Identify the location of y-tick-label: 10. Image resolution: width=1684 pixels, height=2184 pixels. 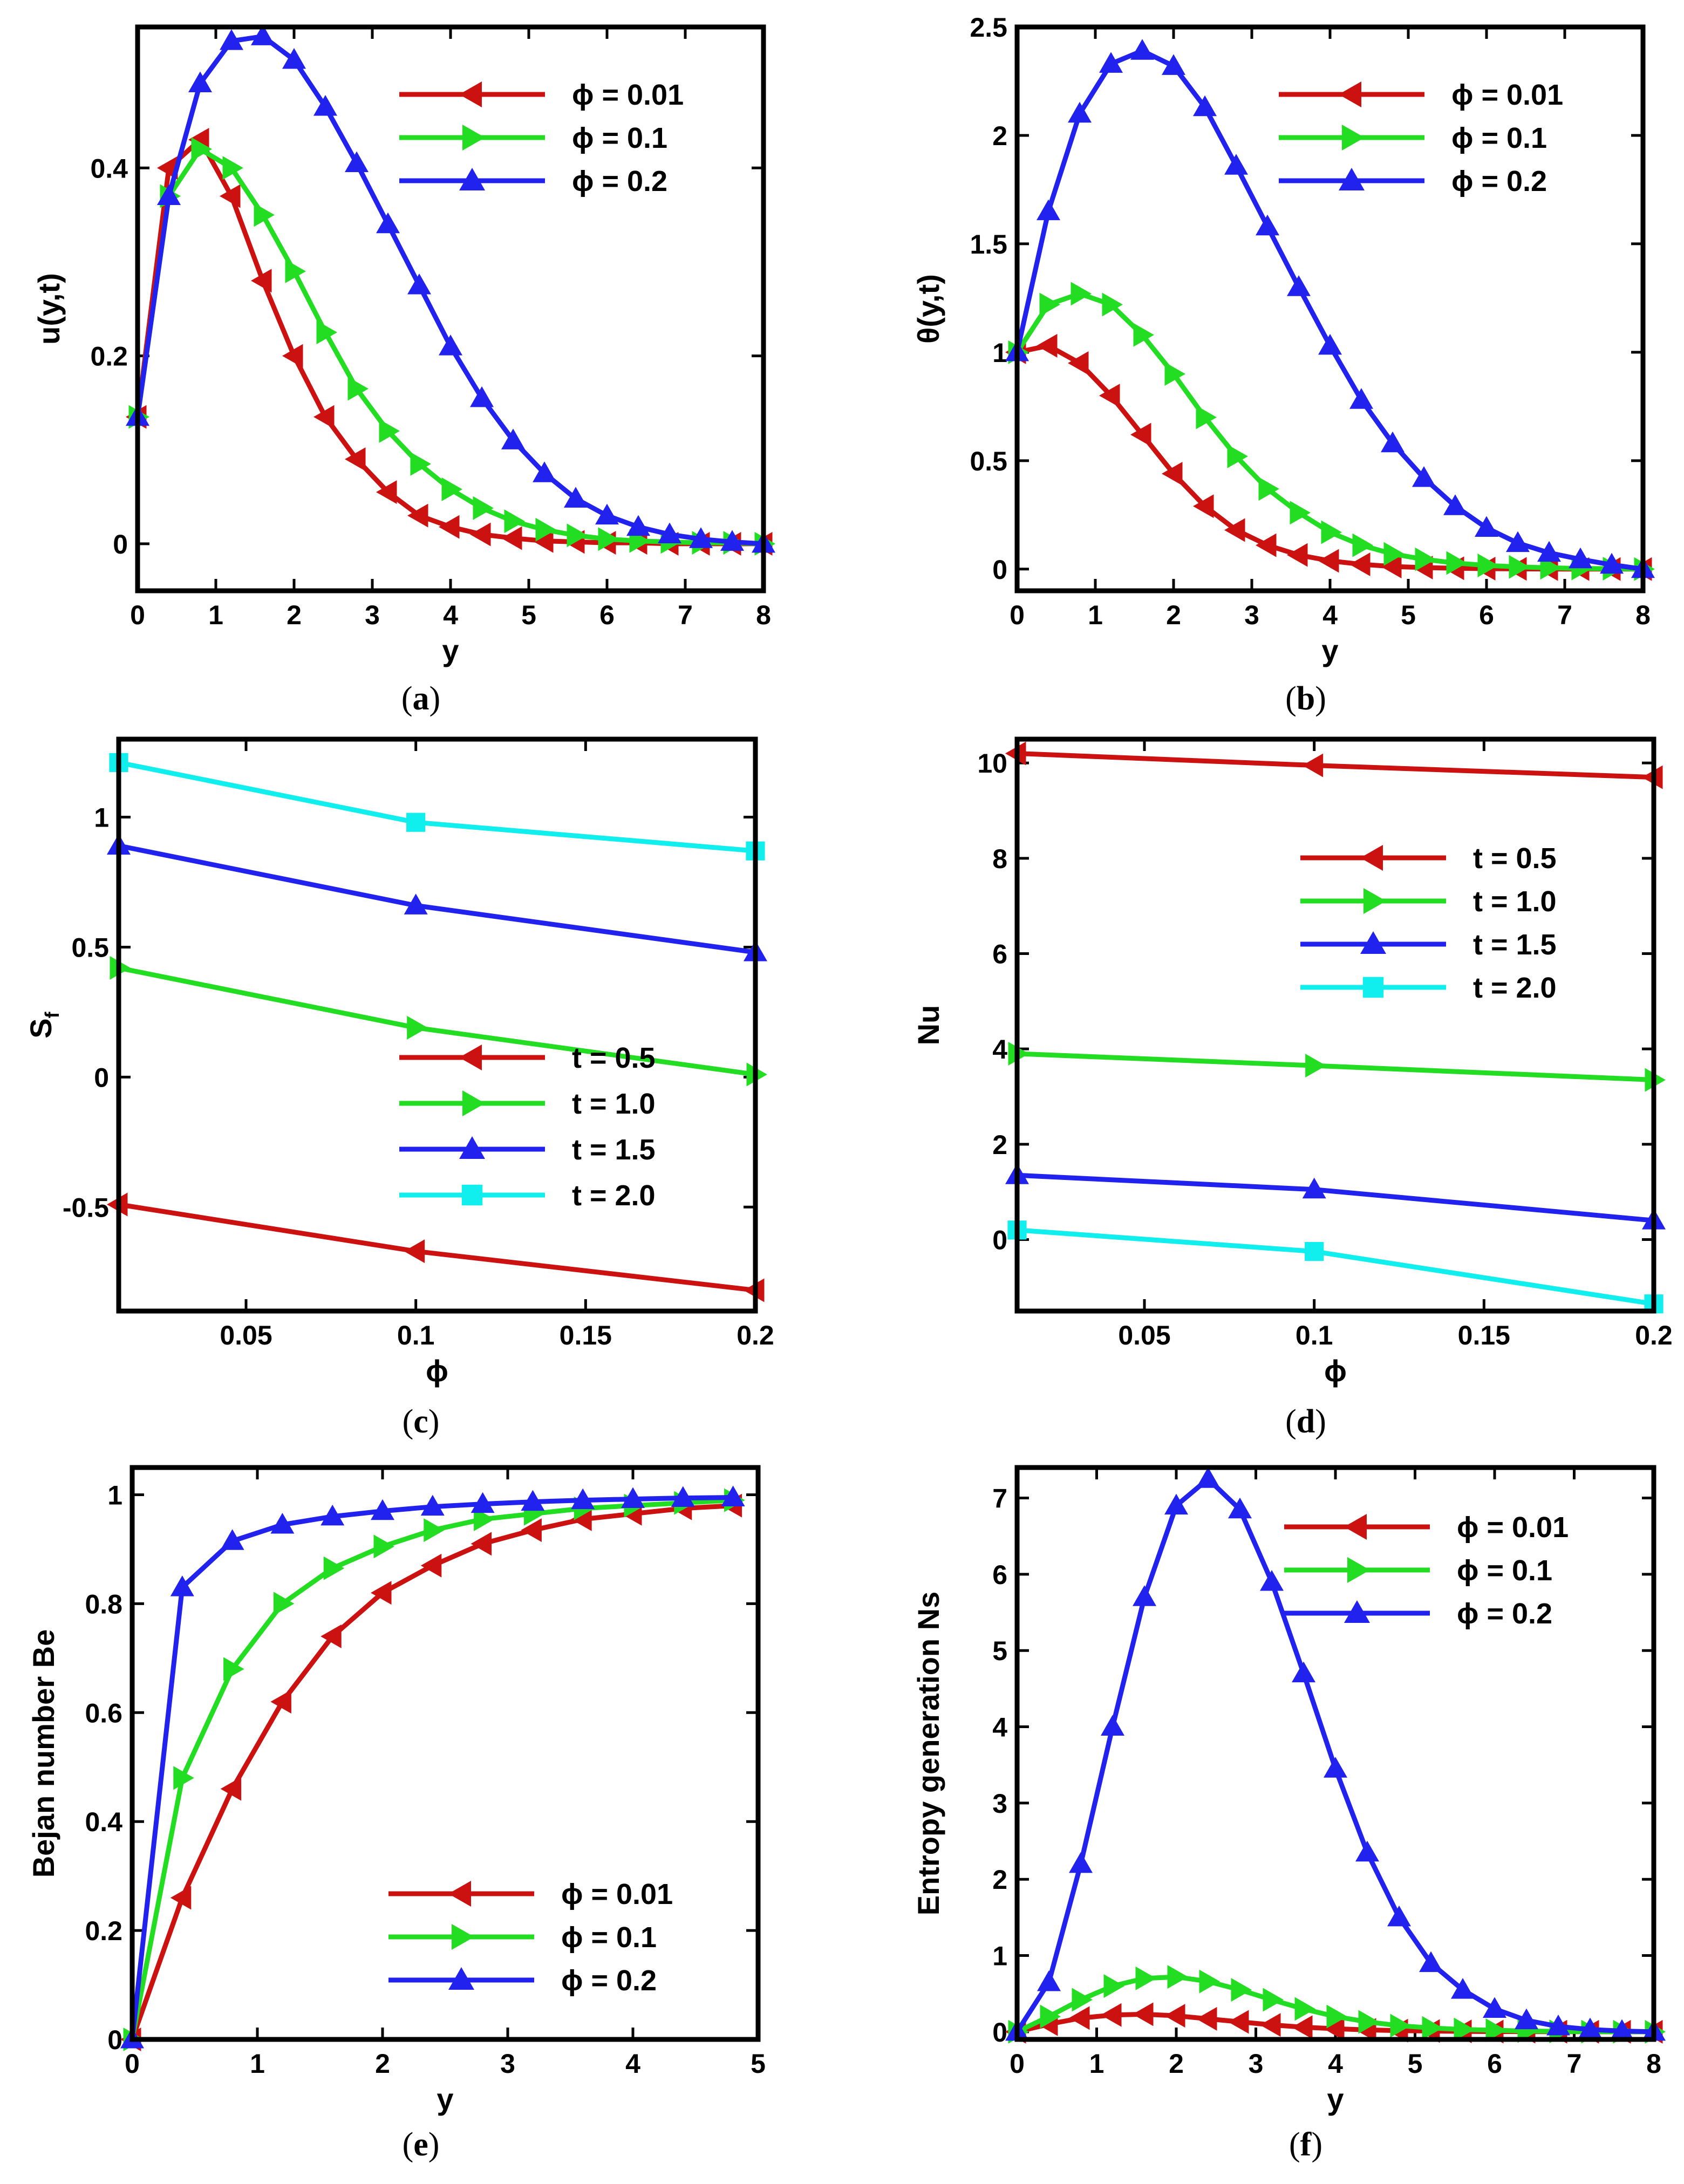
(992, 764).